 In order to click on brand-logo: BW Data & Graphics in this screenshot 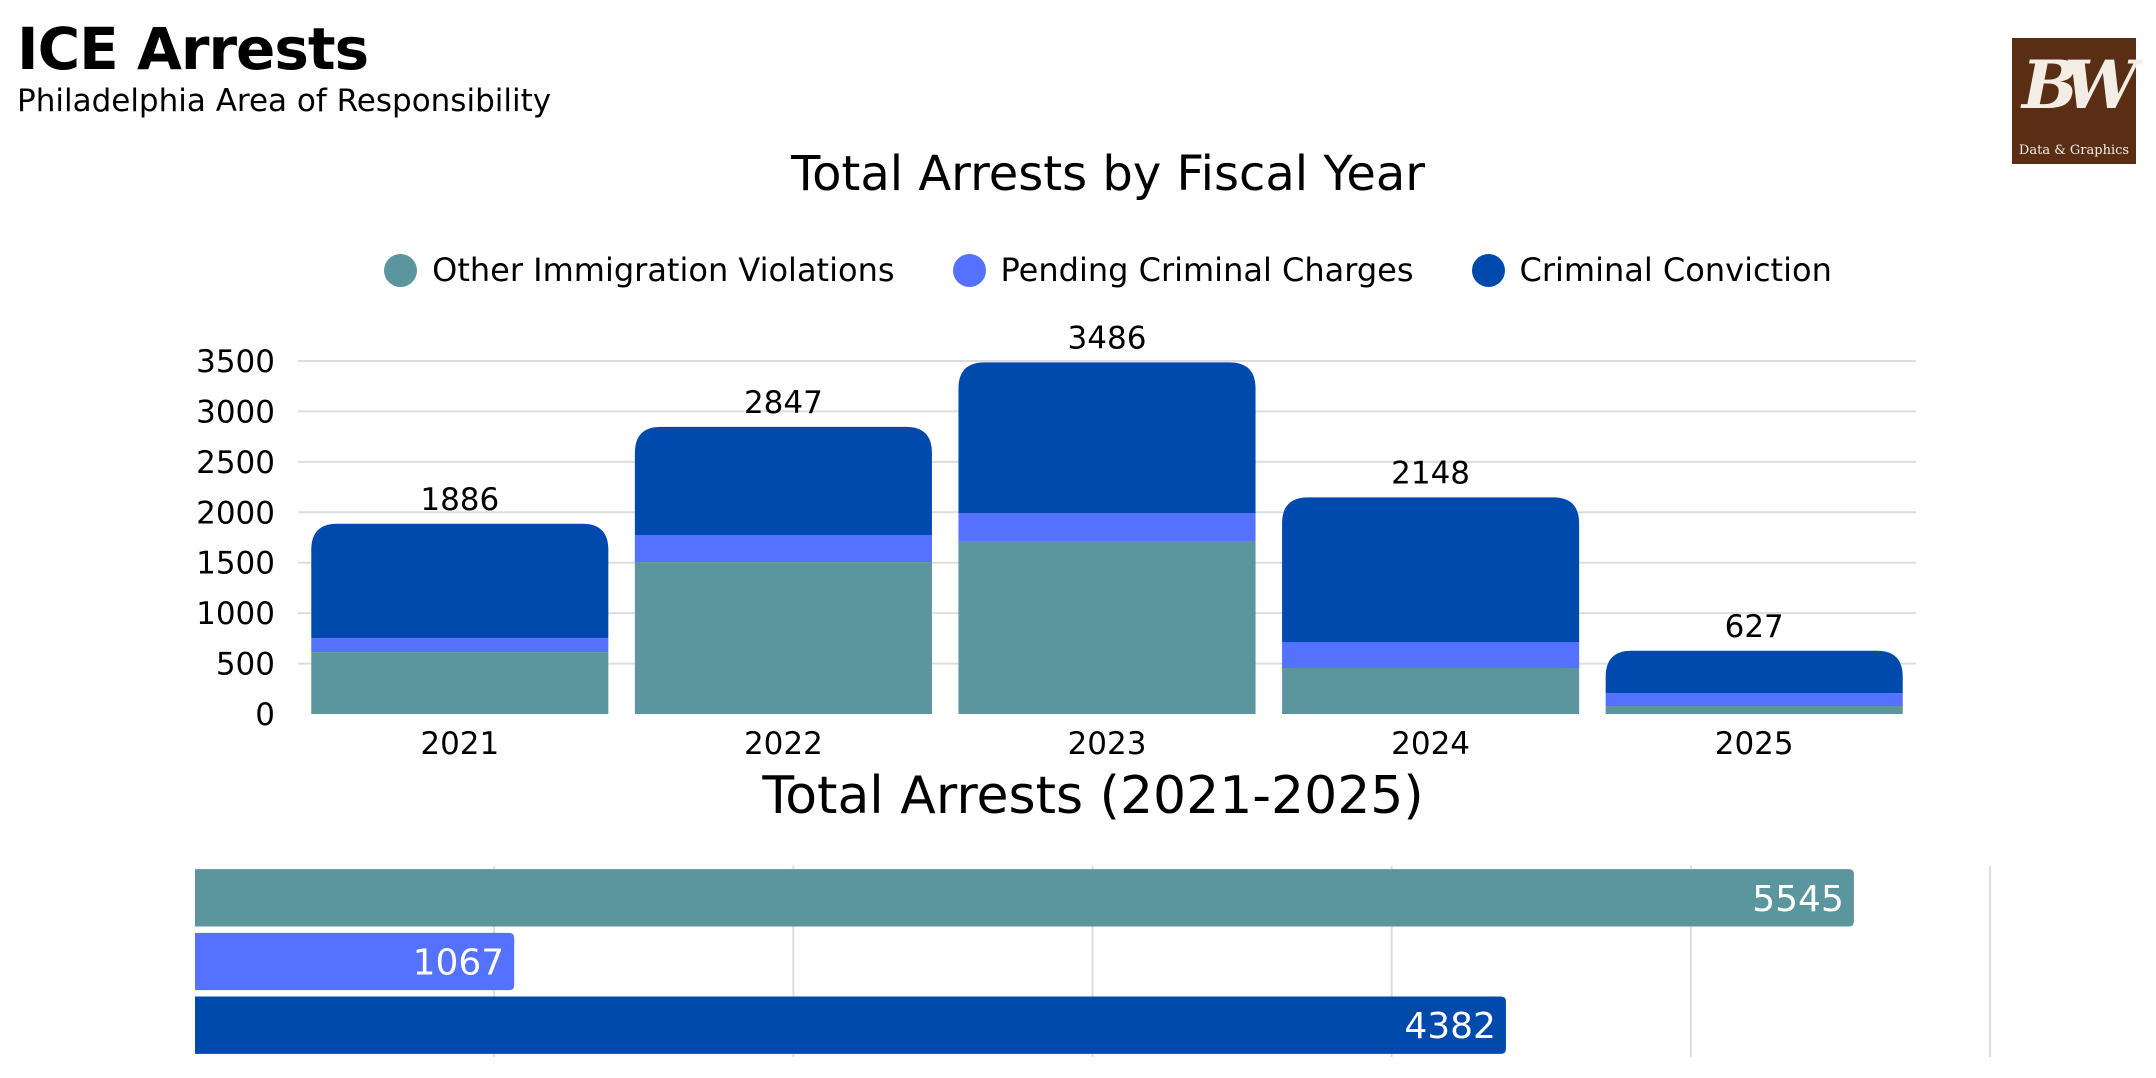, I will do `click(2075, 101)`.